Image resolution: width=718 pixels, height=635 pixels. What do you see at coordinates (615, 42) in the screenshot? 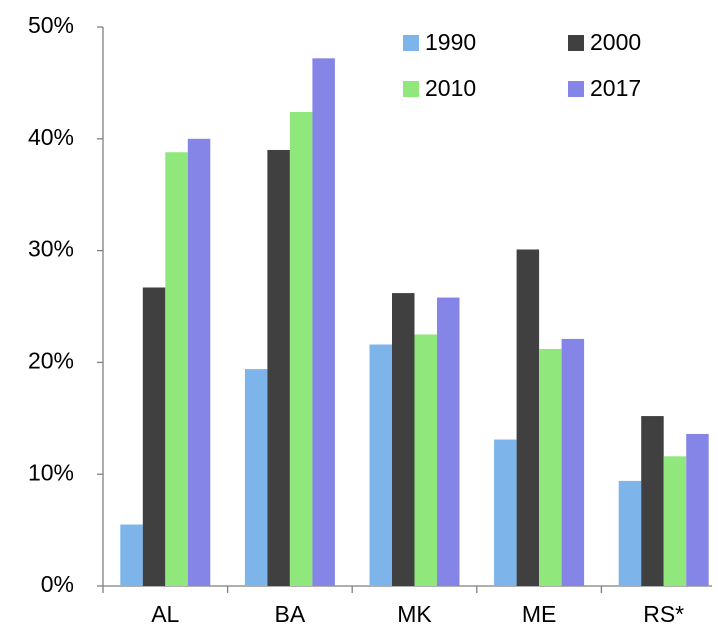
I see `legend-label: 2000` at bounding box center [615, 42].